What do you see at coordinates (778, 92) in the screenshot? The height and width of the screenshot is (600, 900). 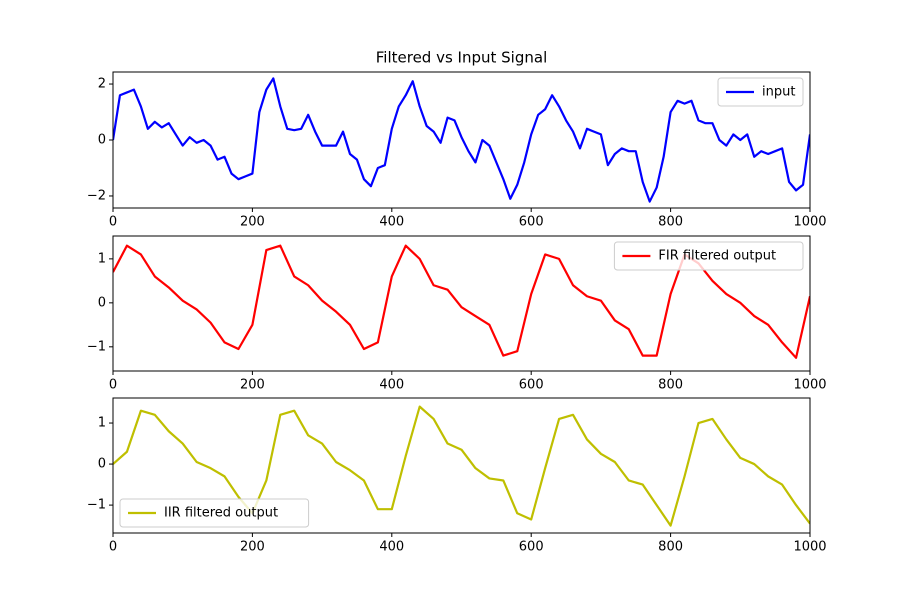 I see `legend-label: input` at bounding box center [778, 92].